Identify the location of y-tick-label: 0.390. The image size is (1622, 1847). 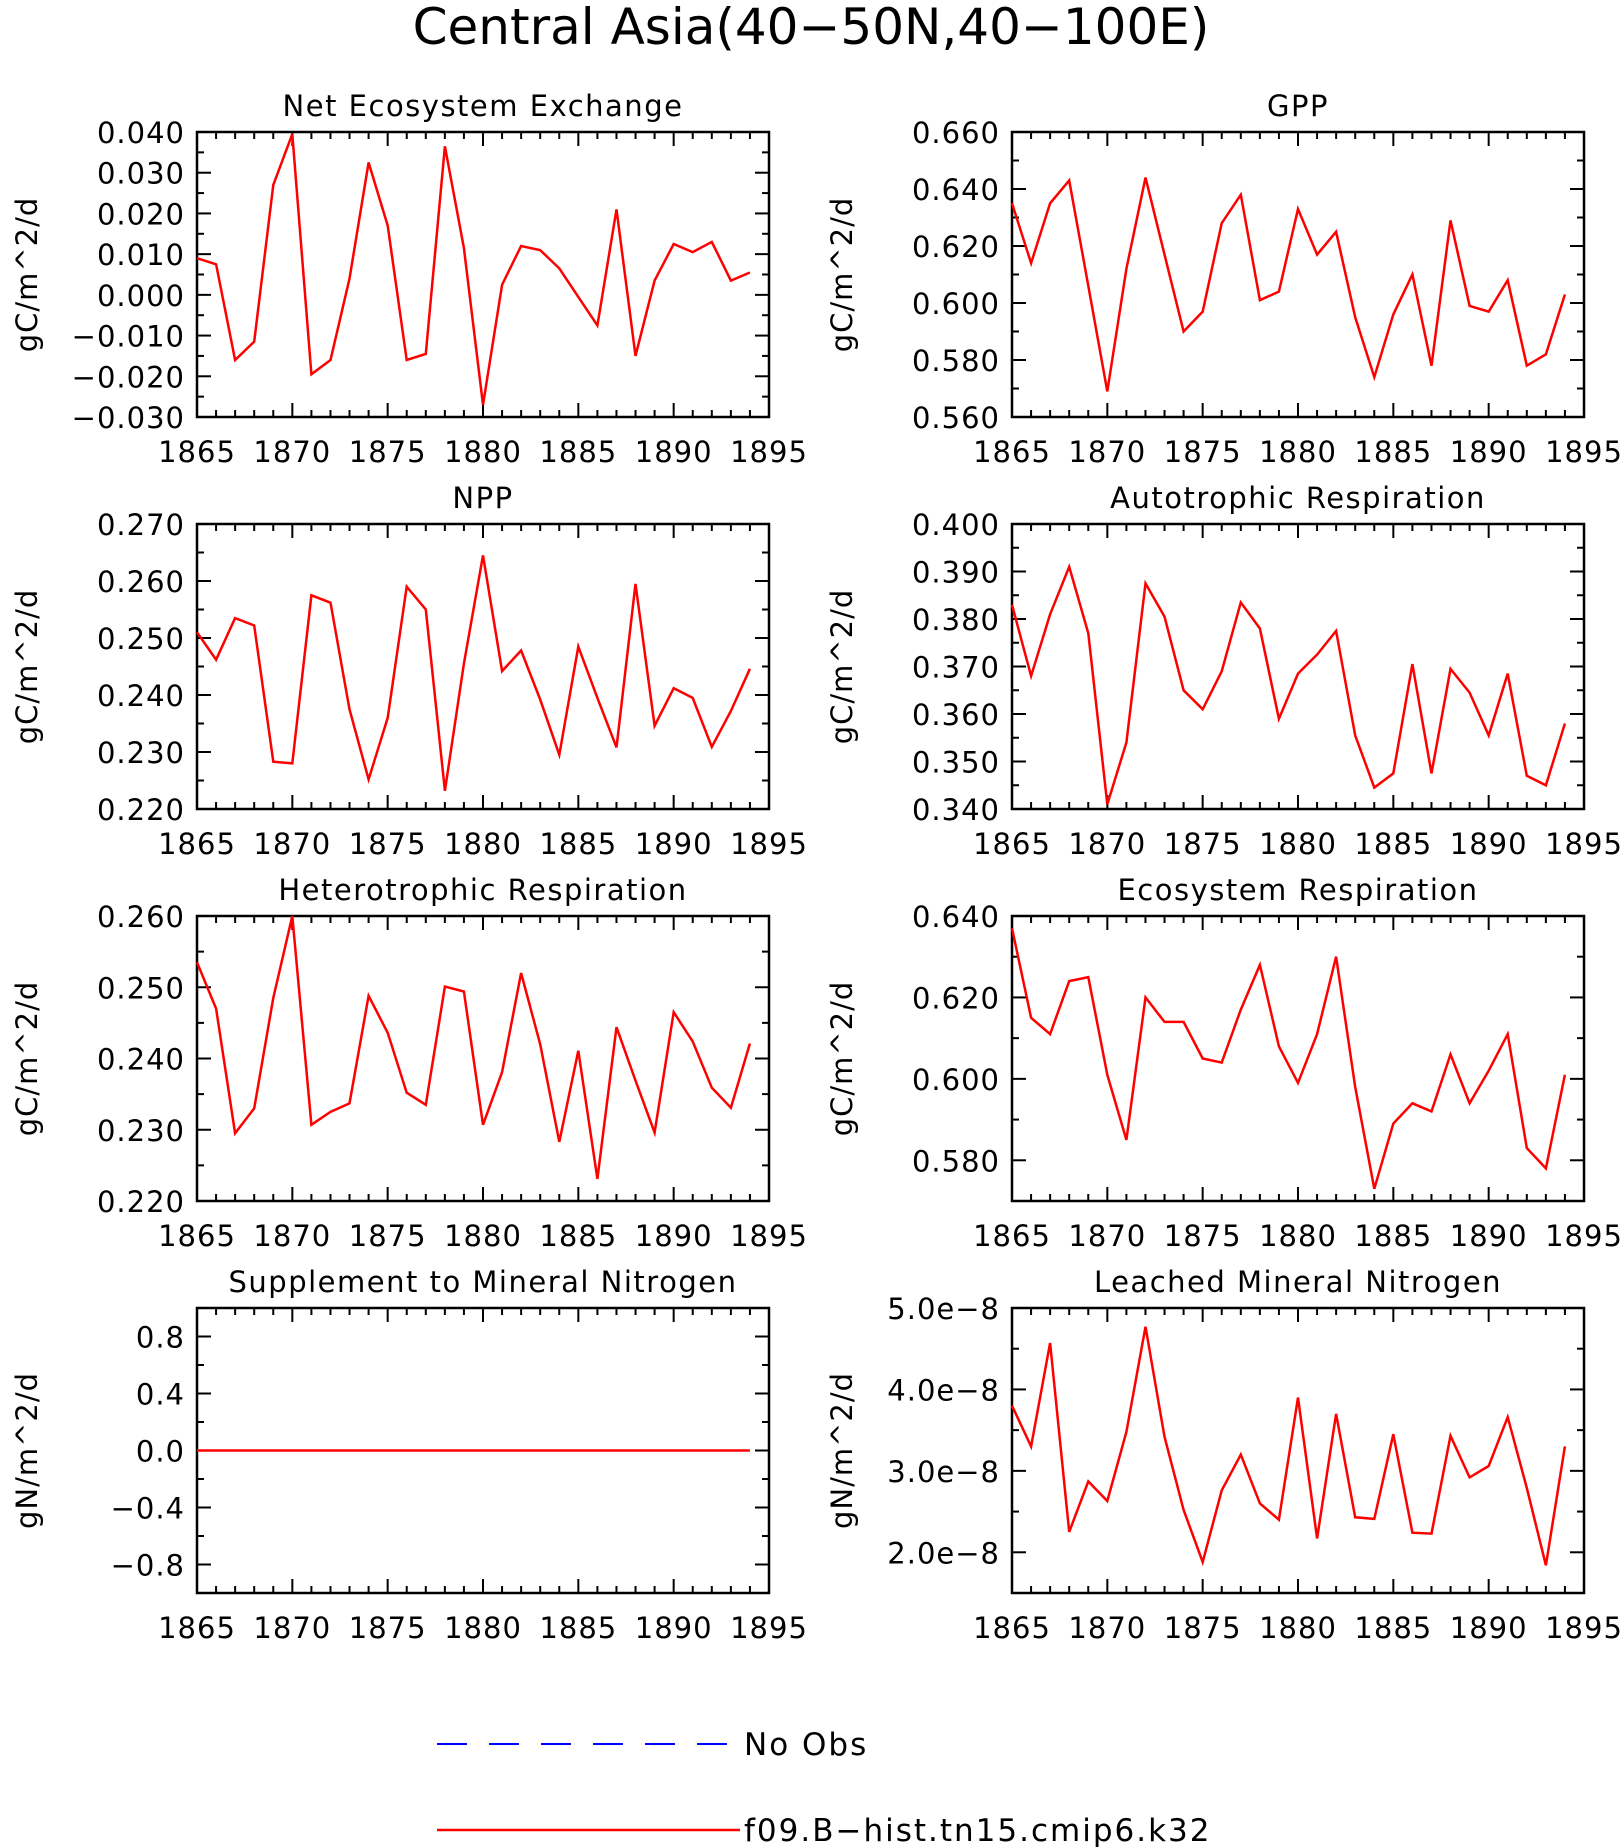
(956, 573).